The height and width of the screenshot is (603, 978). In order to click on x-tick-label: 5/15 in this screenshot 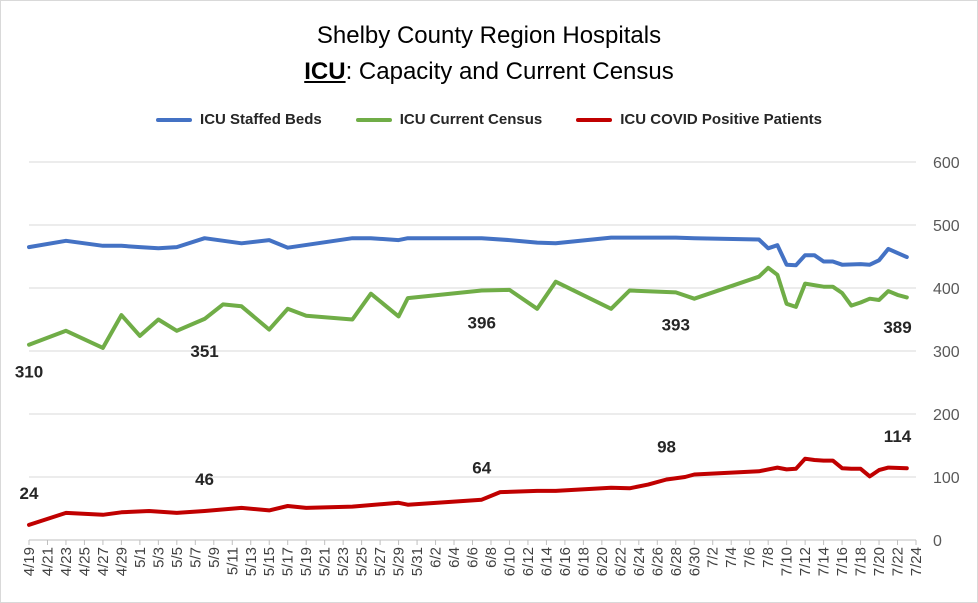, I will do `click(269, 561)`.